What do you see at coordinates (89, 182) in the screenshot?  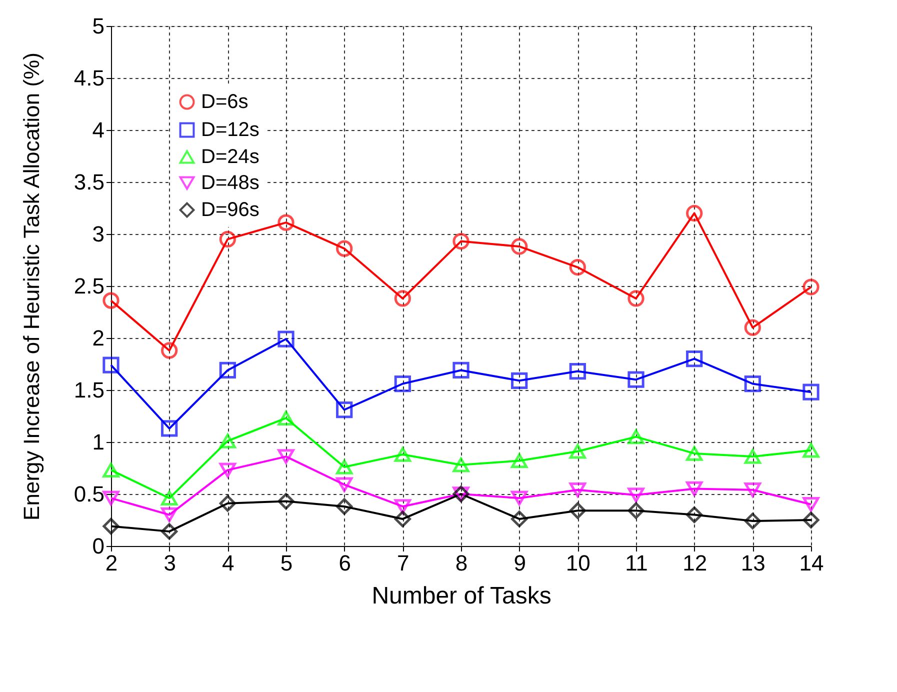 I see `y-tick-label: 3.5` at bounding box center [89, 182].